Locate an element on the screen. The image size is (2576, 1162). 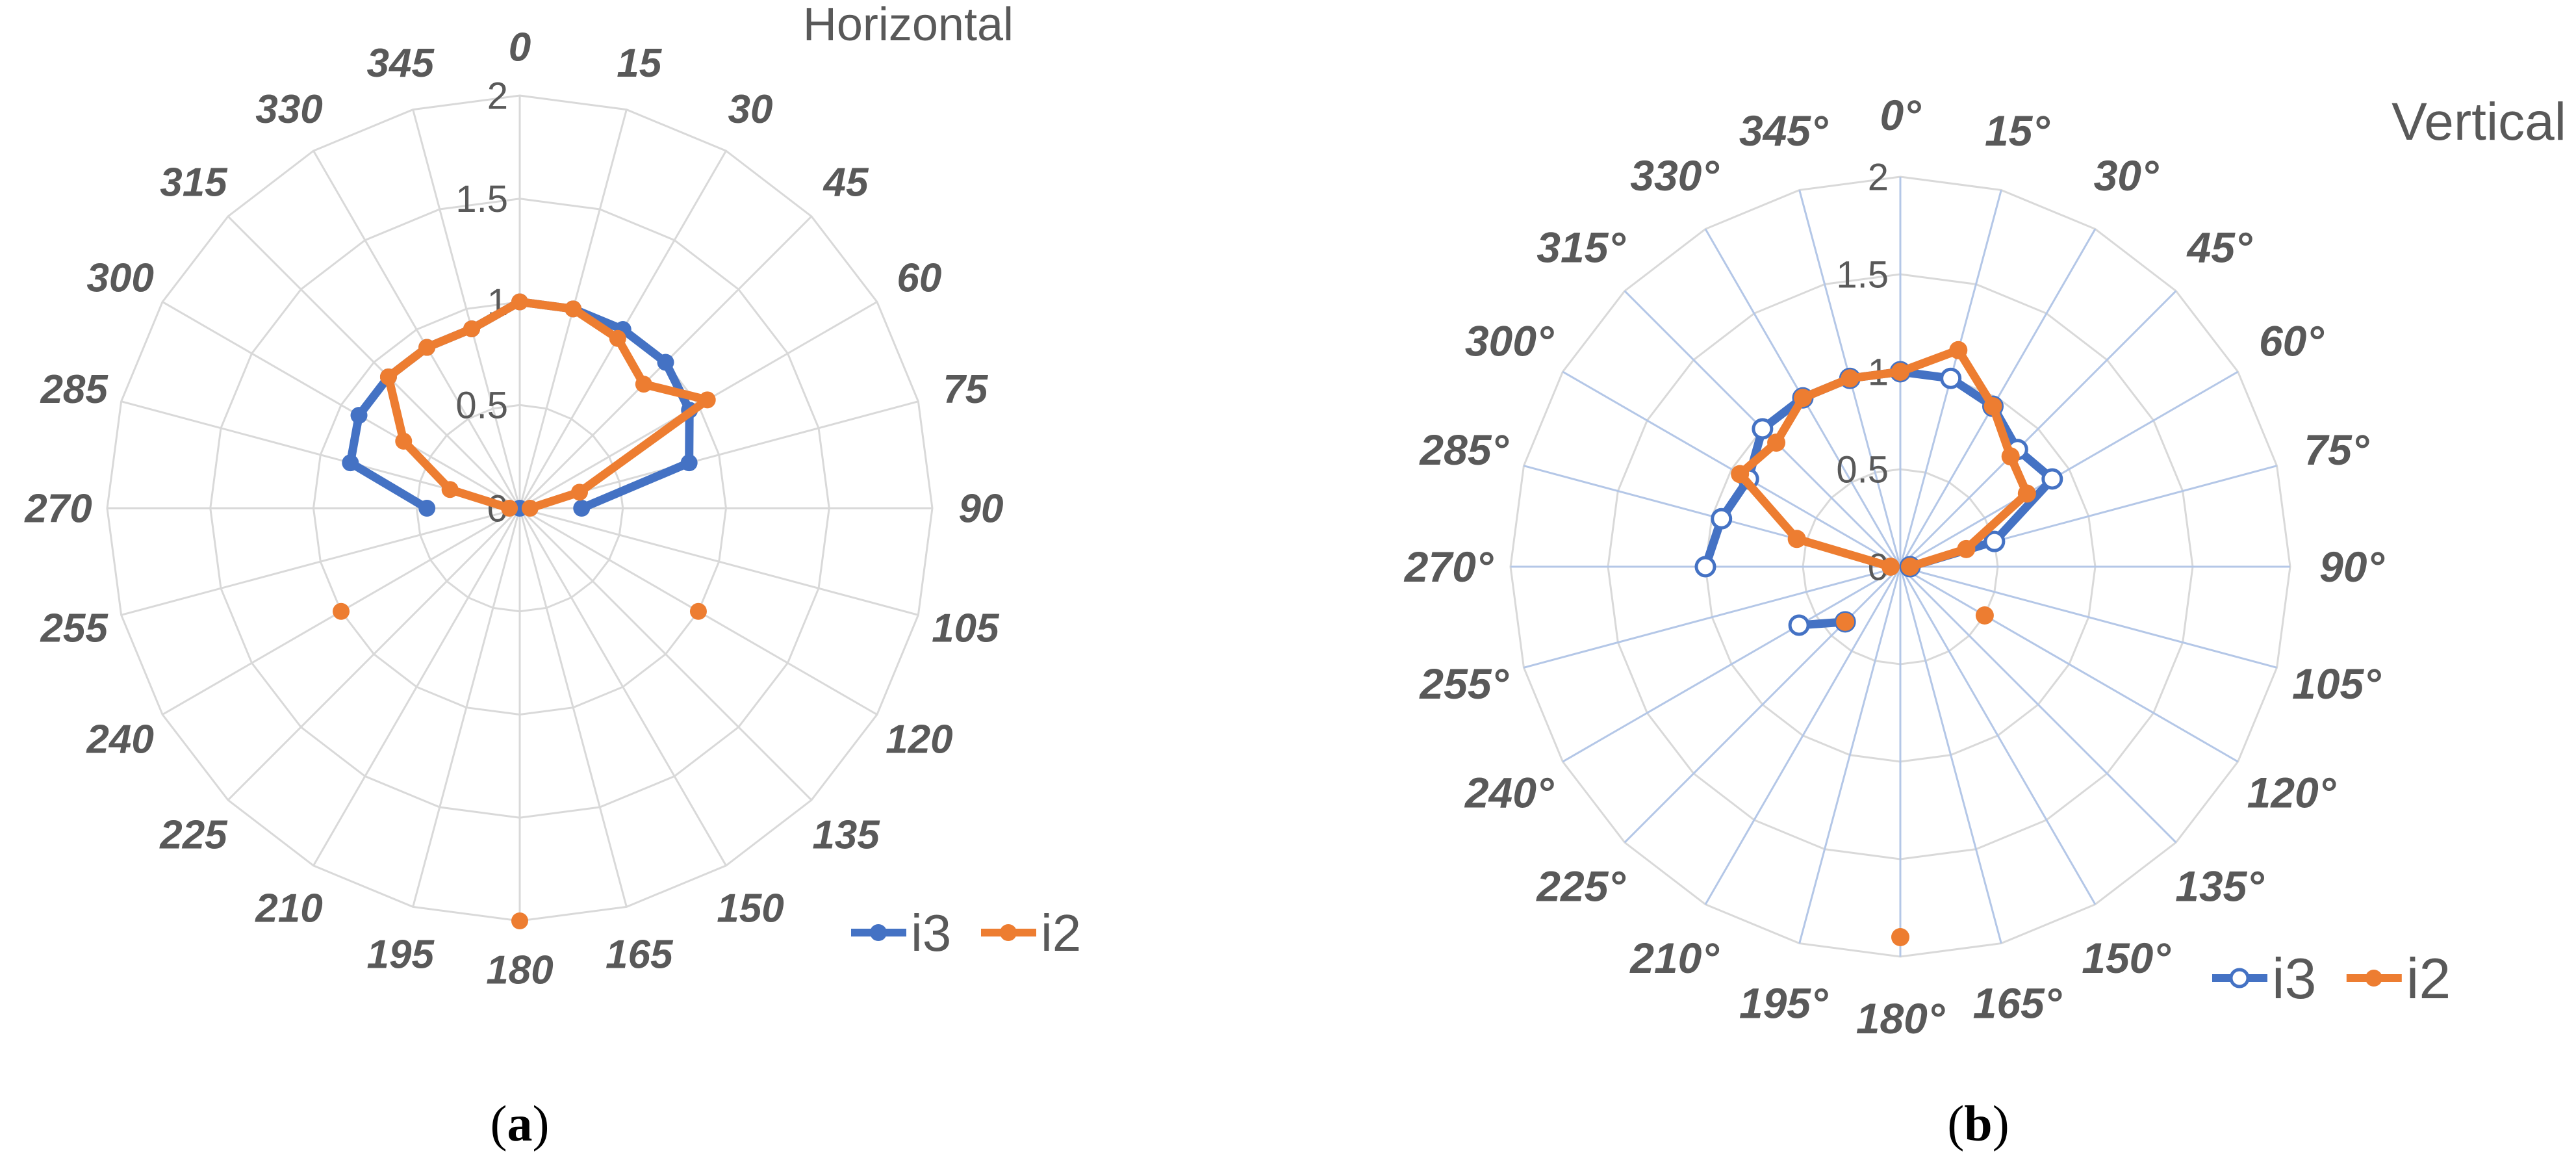
angle-tick-label: 180 is located at coordinates (519, 970).